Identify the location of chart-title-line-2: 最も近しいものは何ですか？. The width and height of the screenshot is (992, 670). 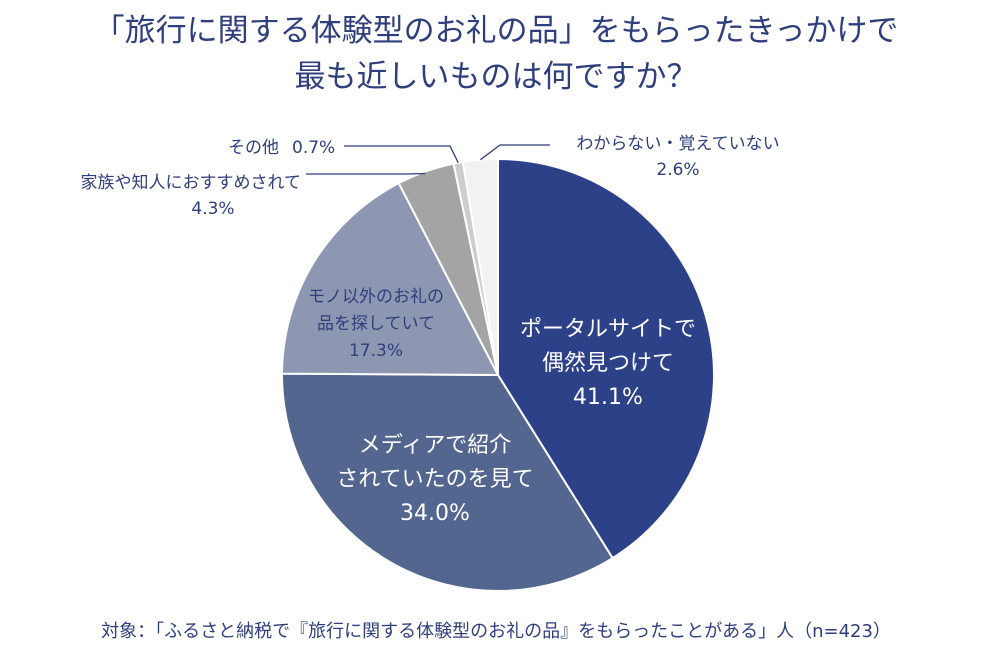
(496, 77).